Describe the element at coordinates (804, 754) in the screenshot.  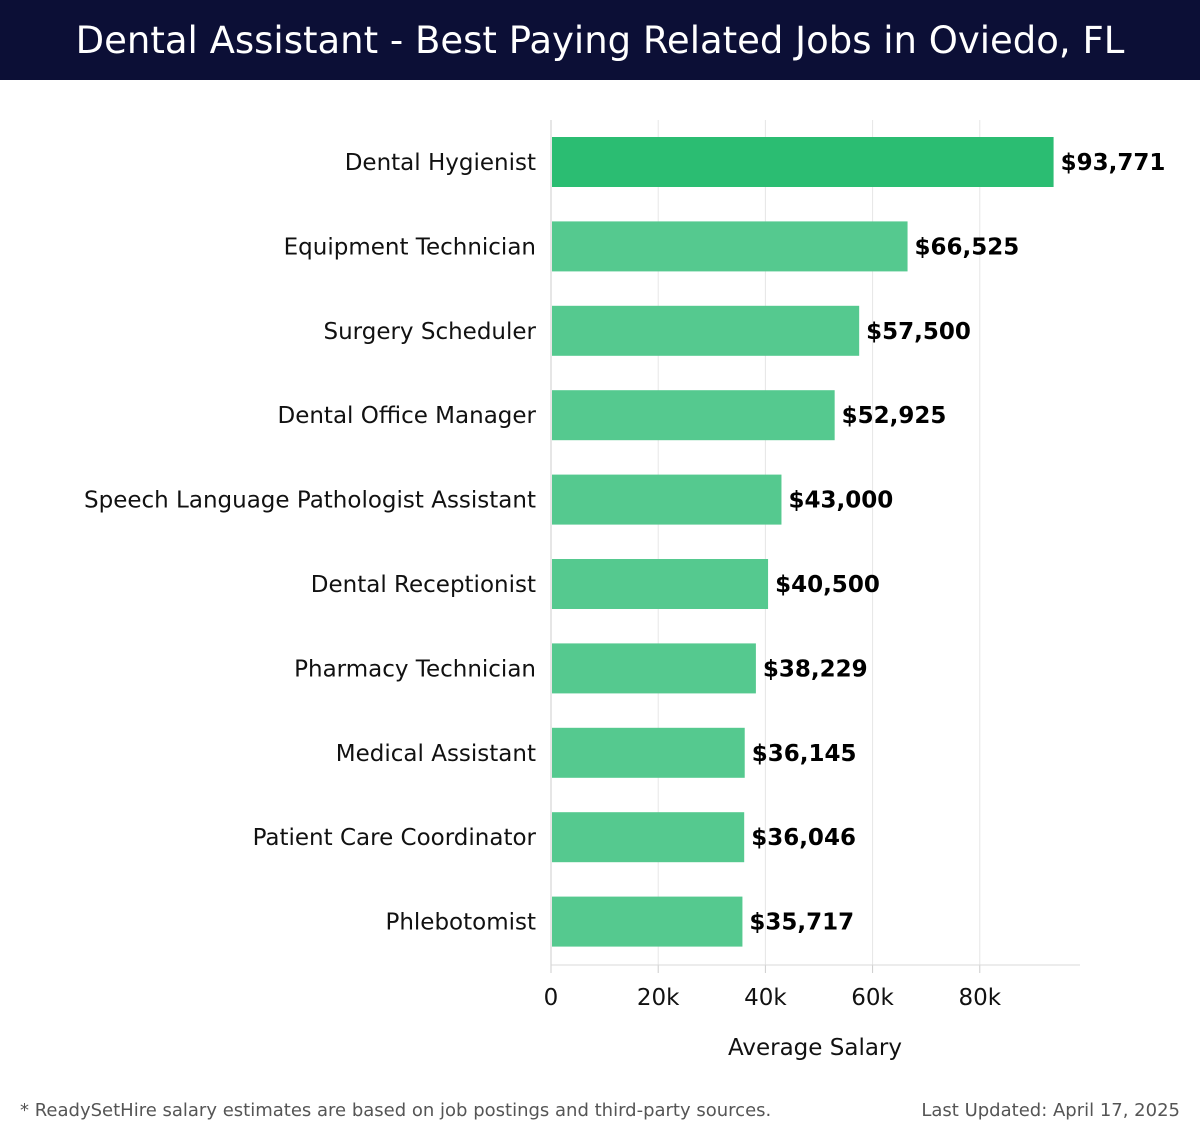
I see `value-label: $36,145` at that location.